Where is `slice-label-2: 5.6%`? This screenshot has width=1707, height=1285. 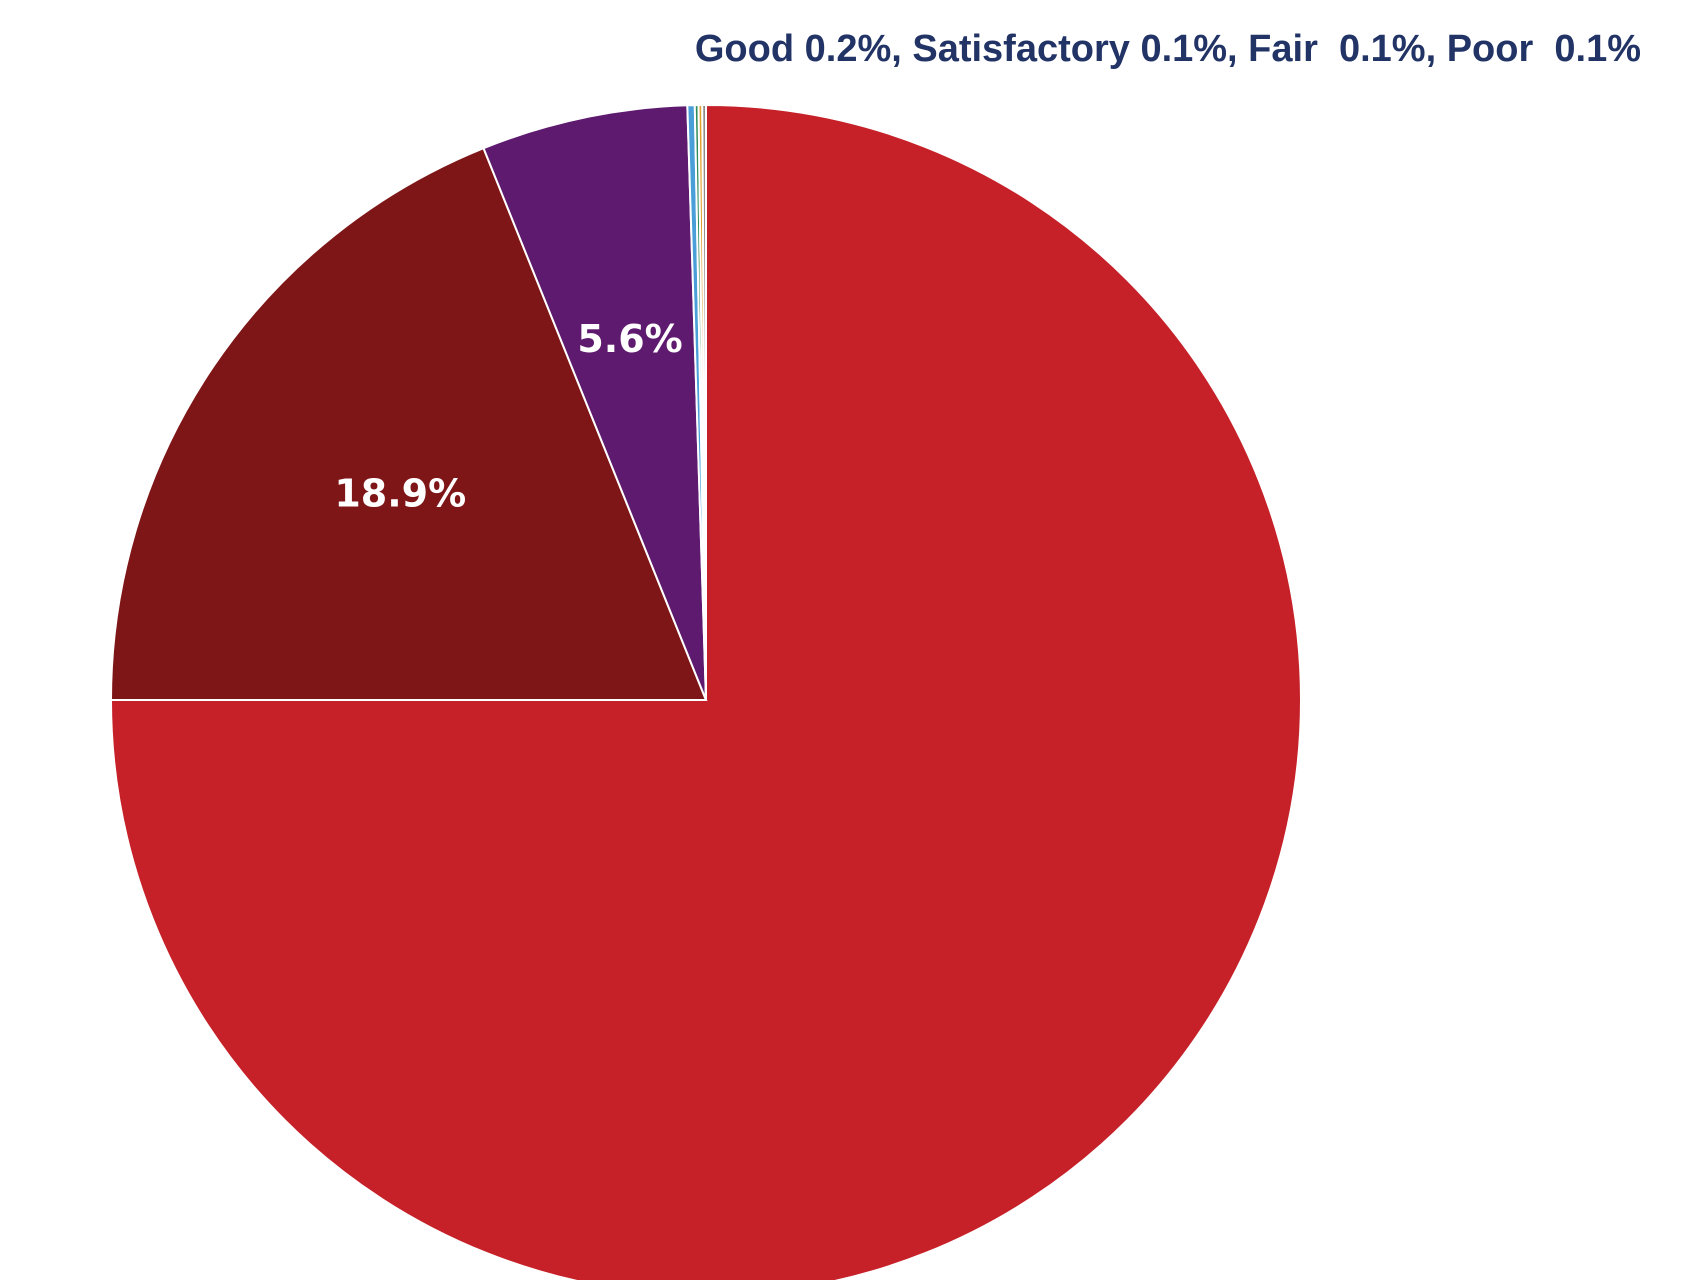 slice-label-2: 5.6% is located at coordinates (629, 339).